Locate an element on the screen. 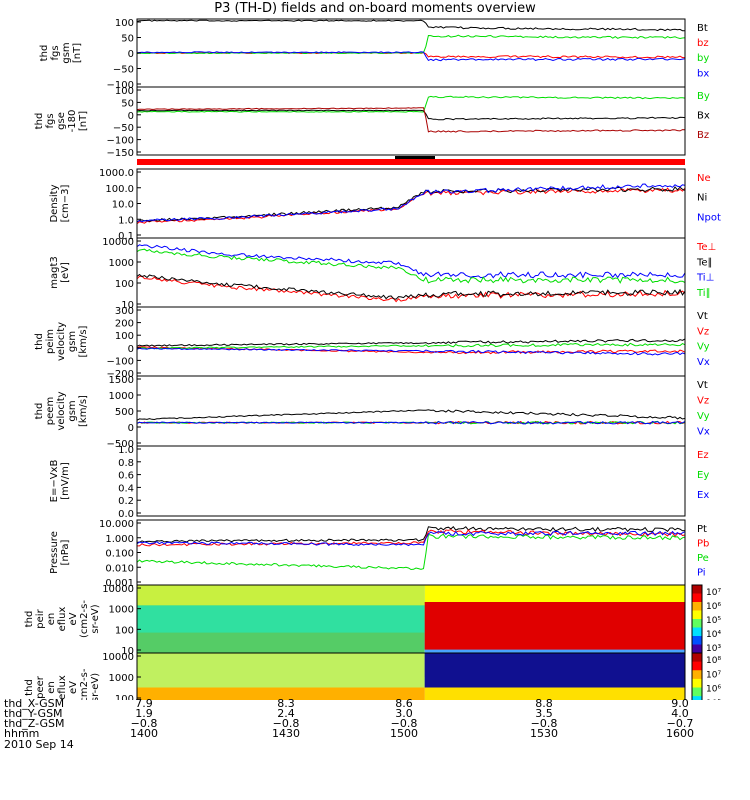  legend-entry: Ni is located at coordinates (702, 198).